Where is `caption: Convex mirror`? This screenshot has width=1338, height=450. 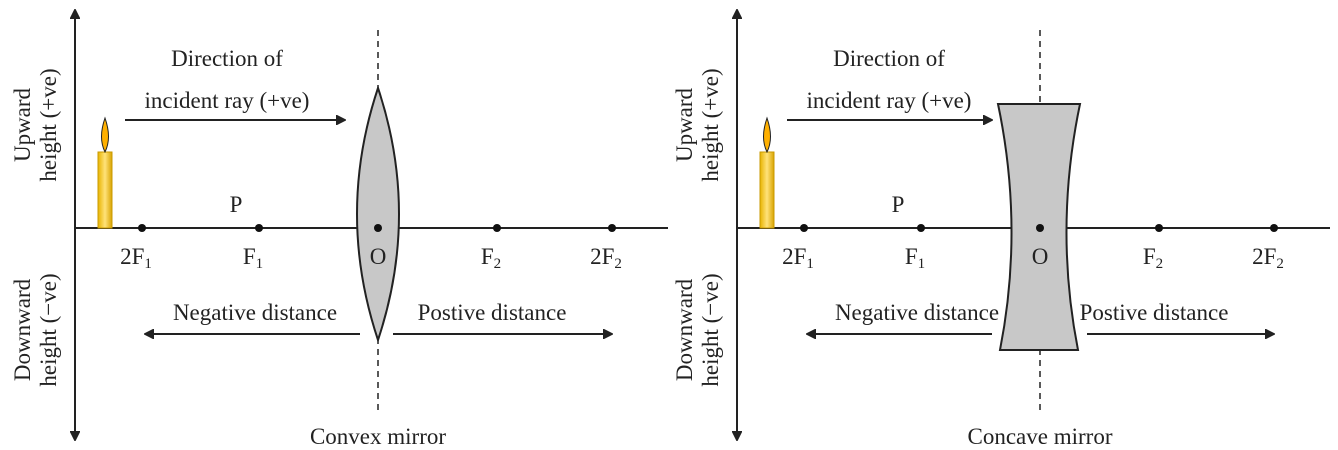 caption: Convex mirror is located at coordinates (378, 436).